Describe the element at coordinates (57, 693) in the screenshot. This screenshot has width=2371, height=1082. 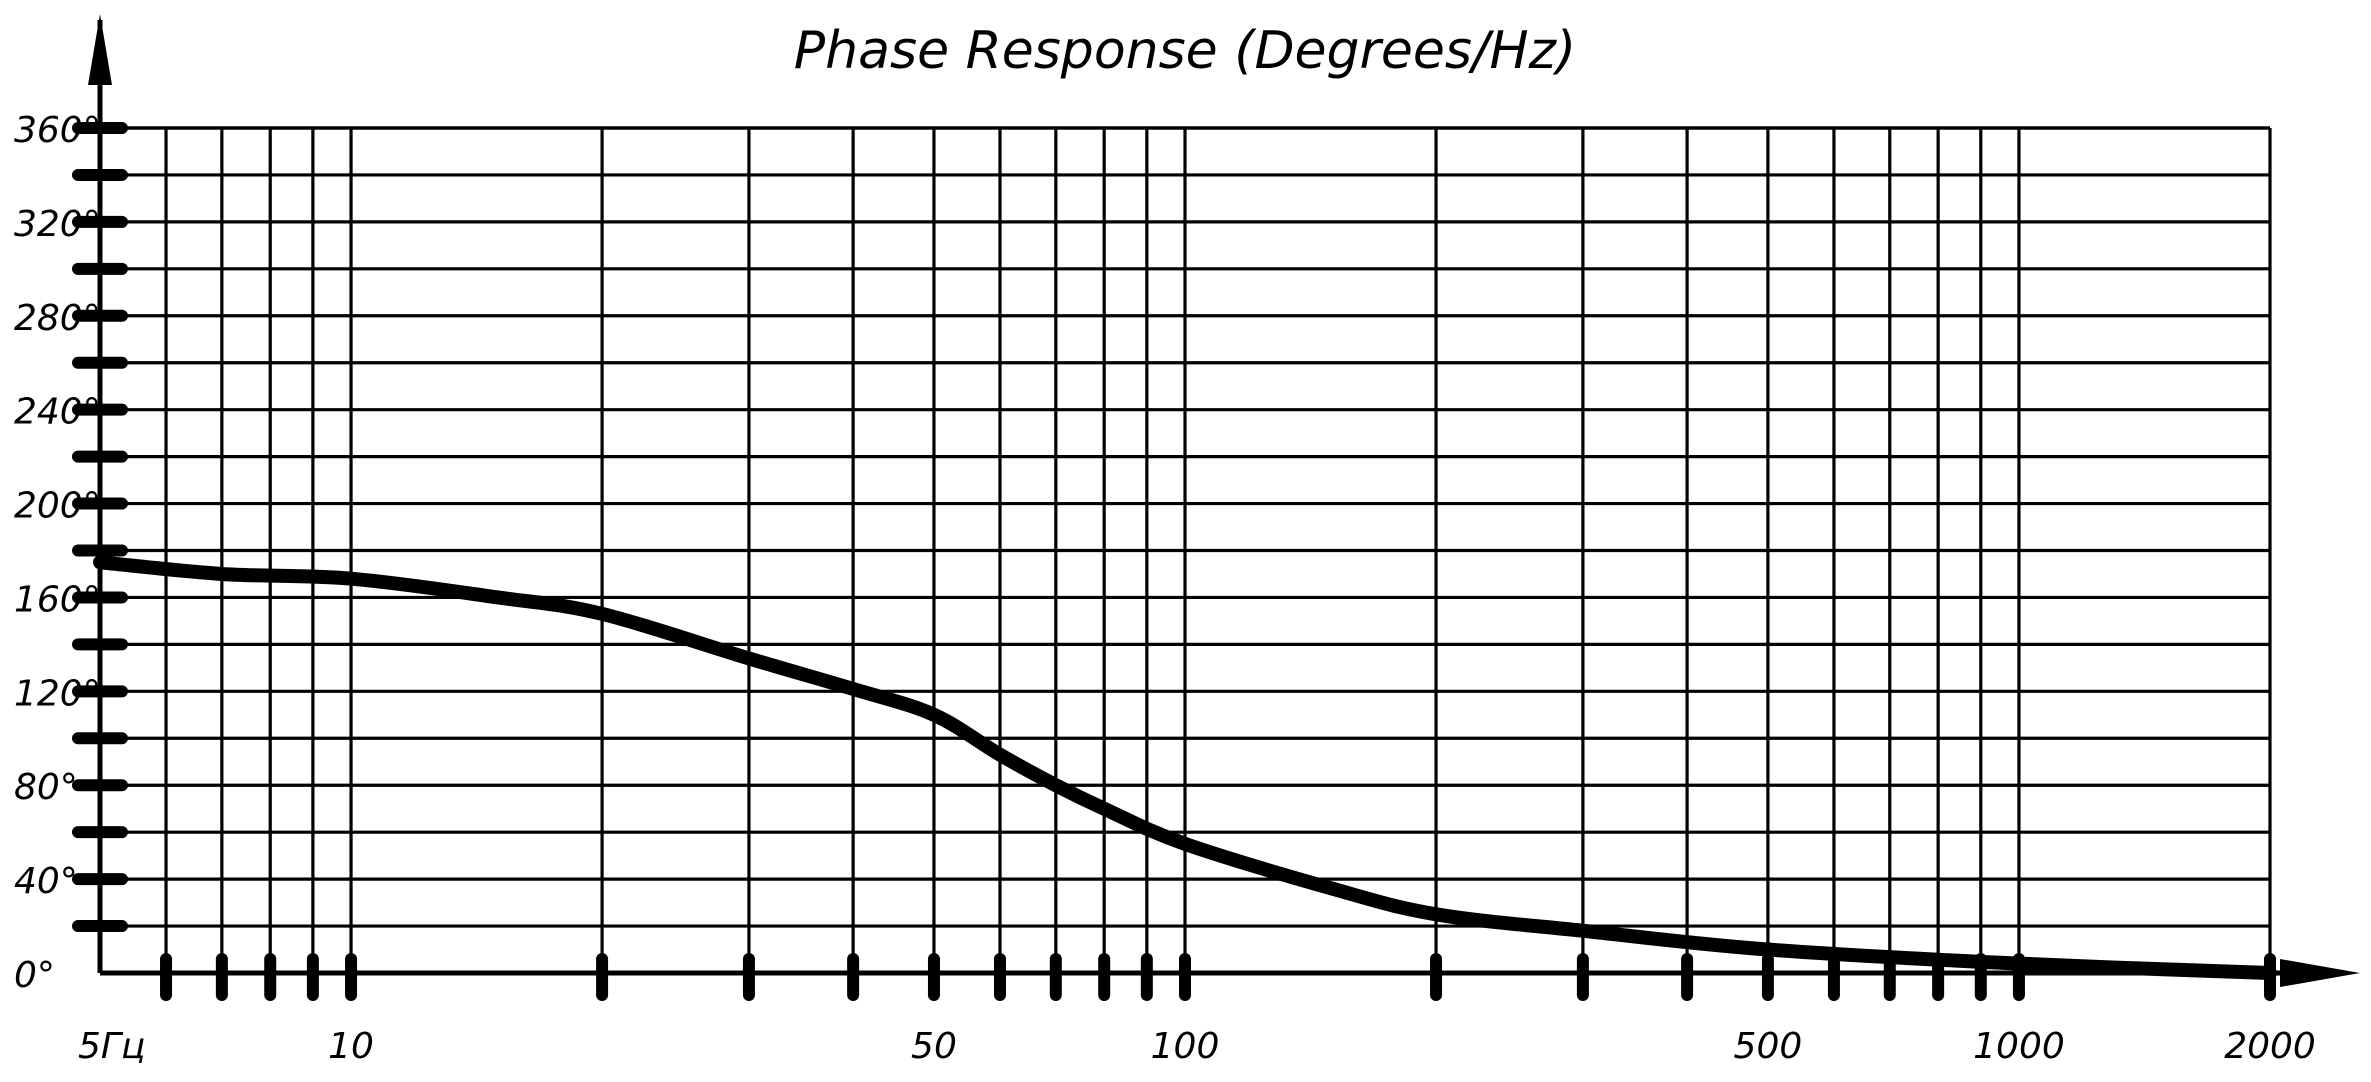
I see `y-tick-label: 120°` at that location.